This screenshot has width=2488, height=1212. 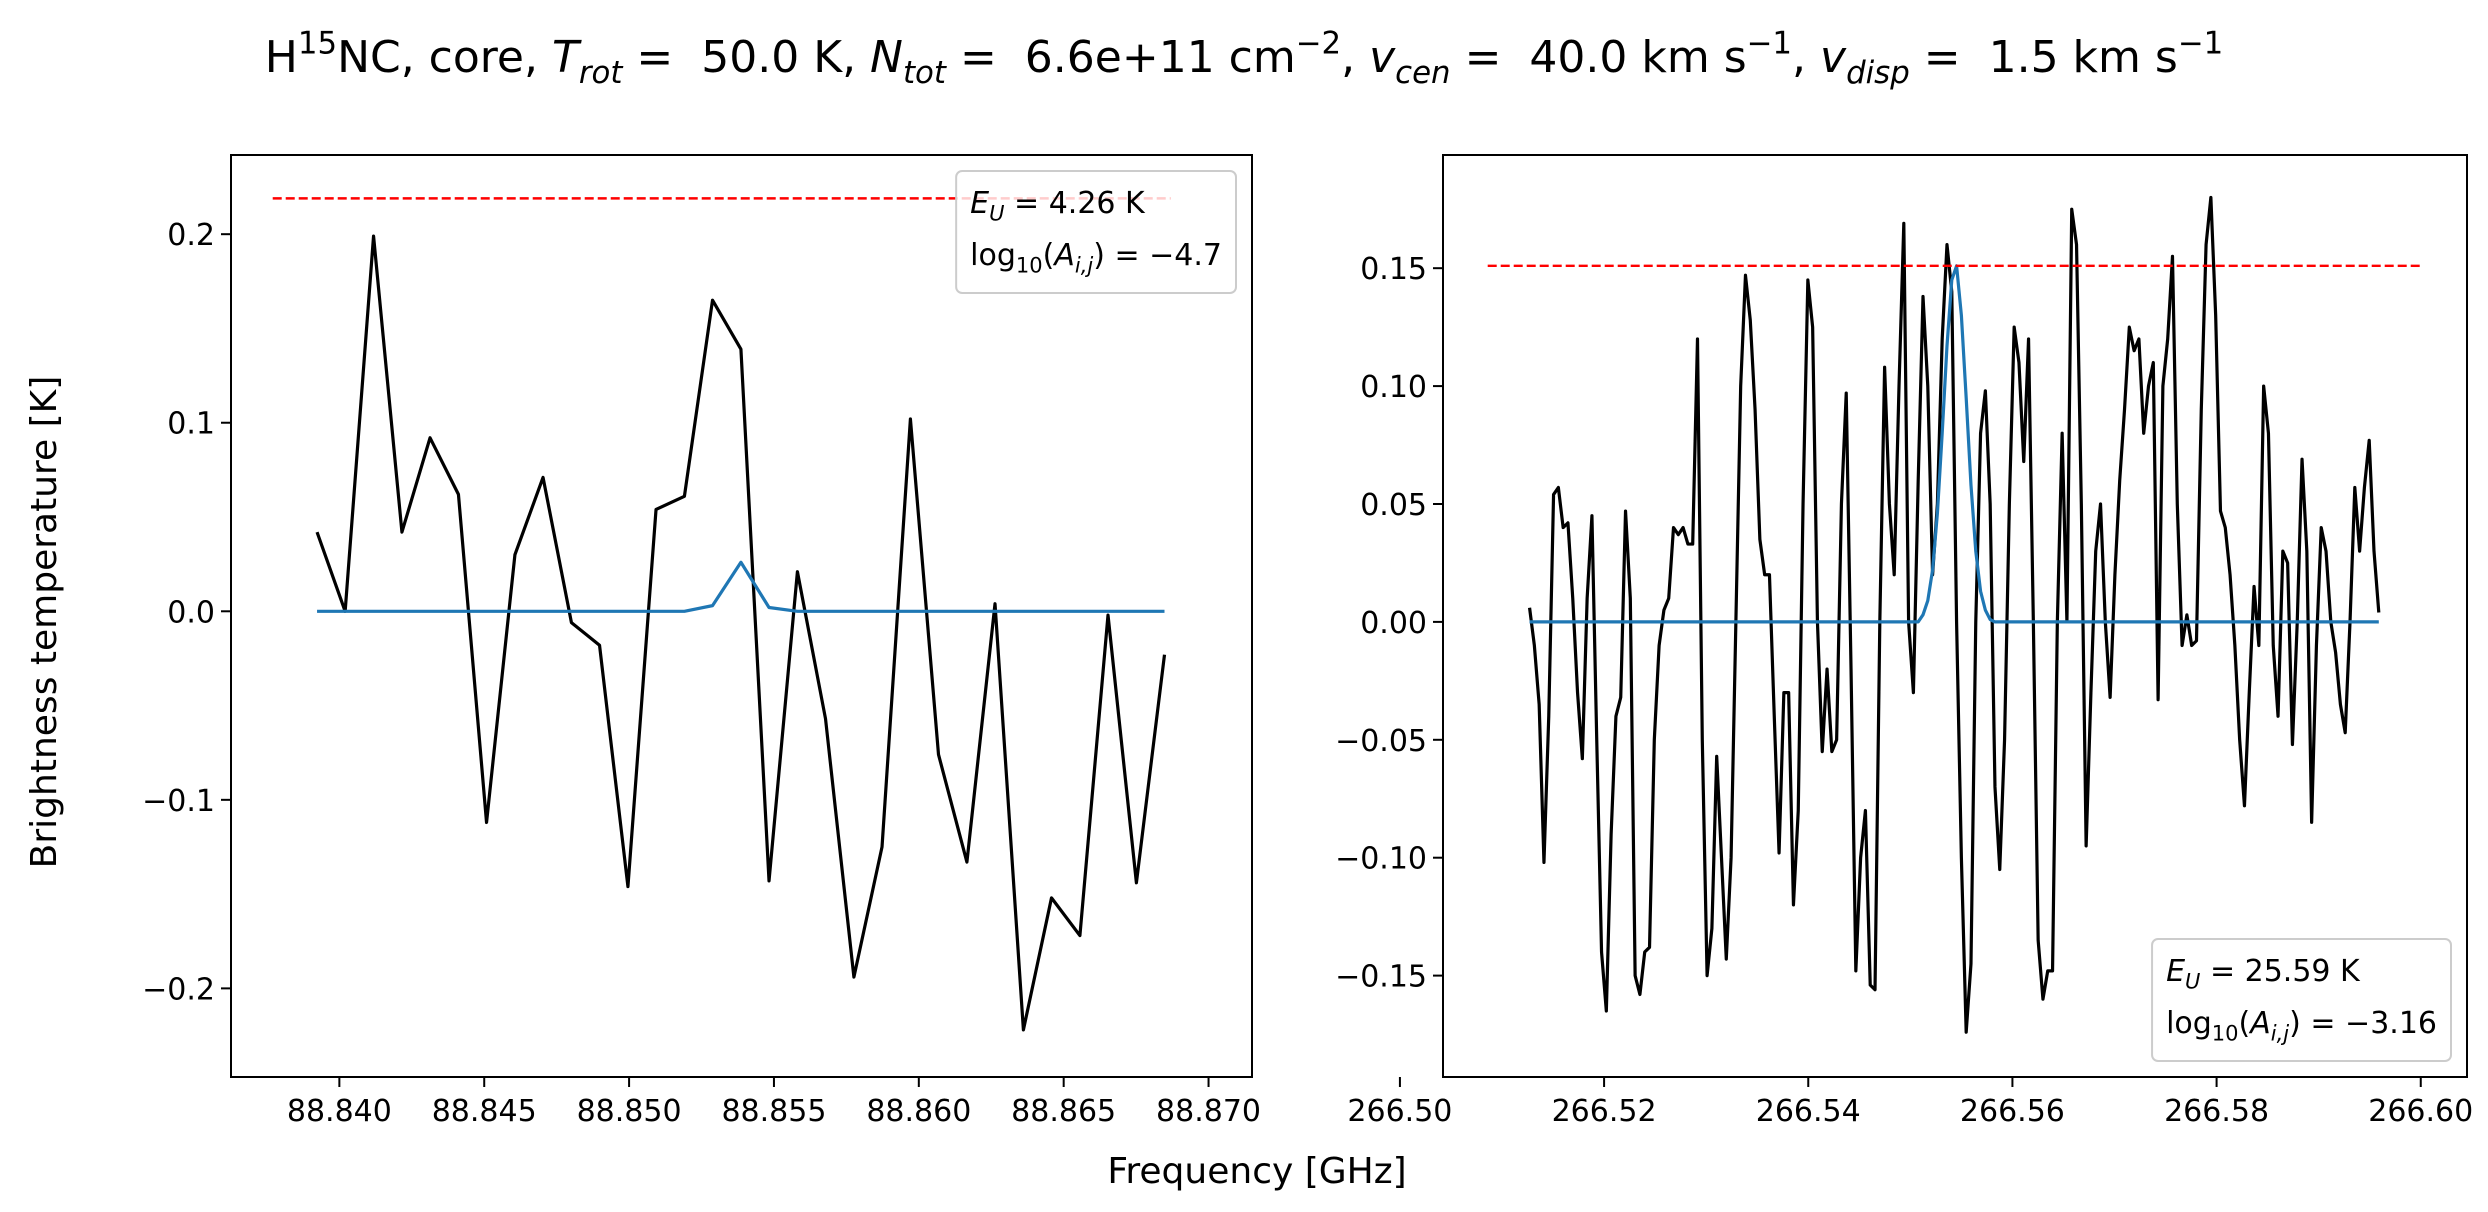 What do you see at coordinates (1063, 1111) in the screenshot?
I see `x-tick-label: 88.865` at bounding box center [1063, 1111].